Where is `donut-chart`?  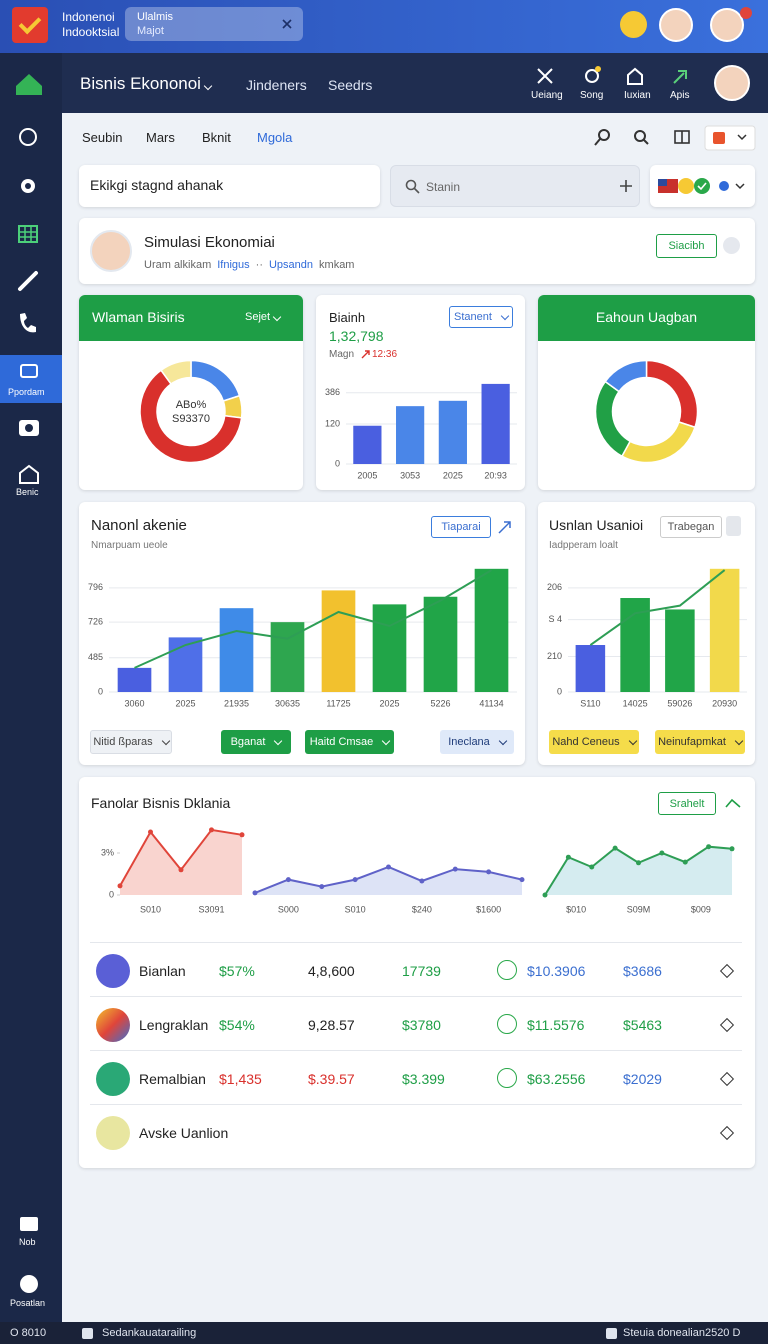 donut-chart is located at coordinates (646, 411).